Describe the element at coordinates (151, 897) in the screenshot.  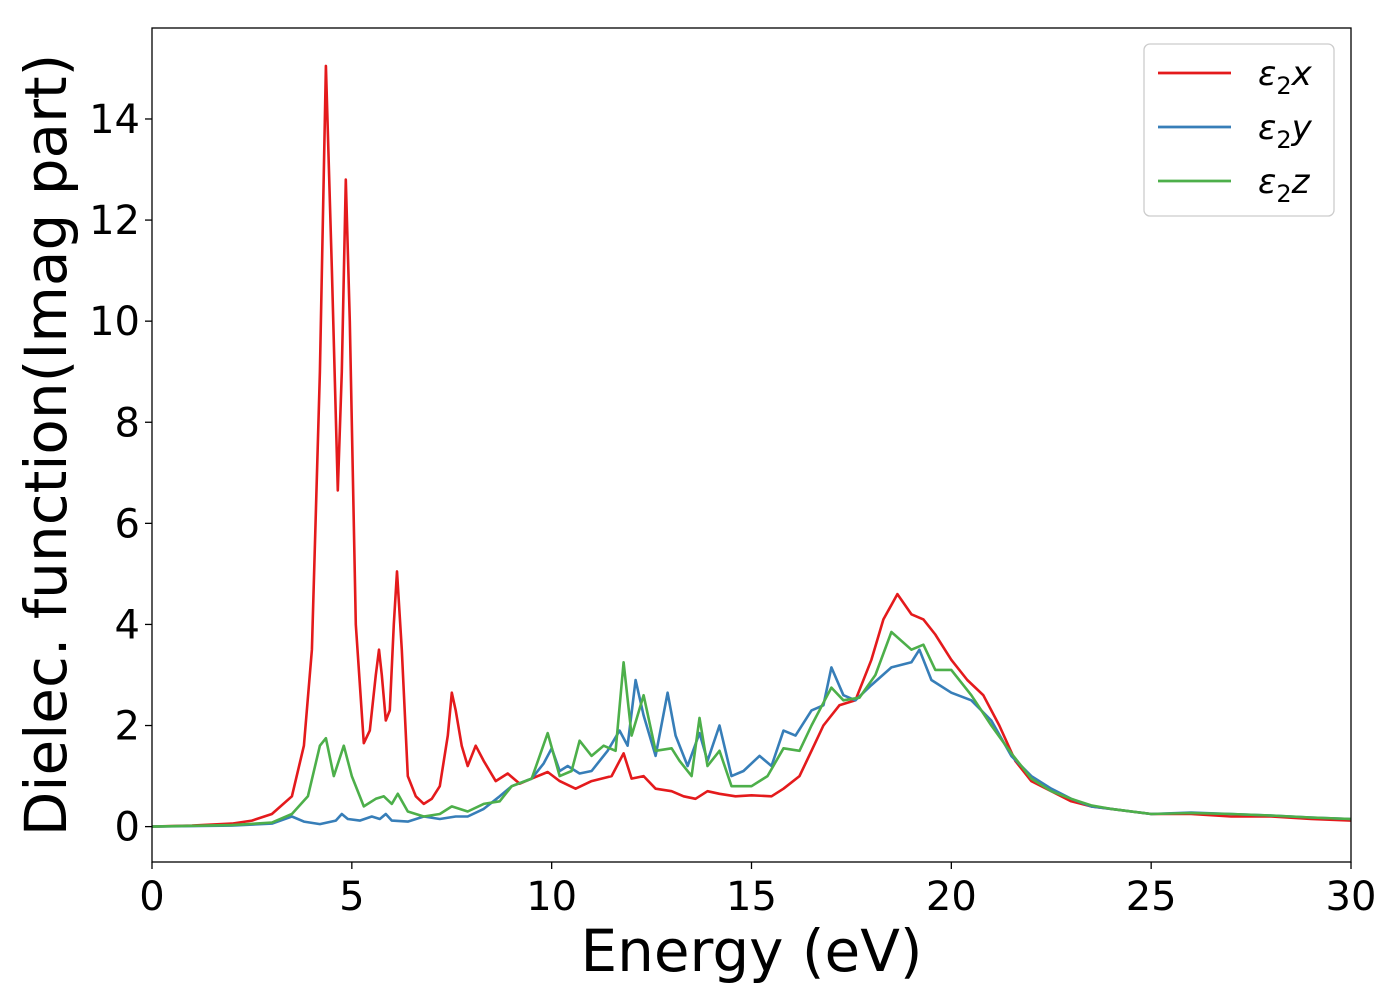
I see `x-tick-label: 0` at that location.